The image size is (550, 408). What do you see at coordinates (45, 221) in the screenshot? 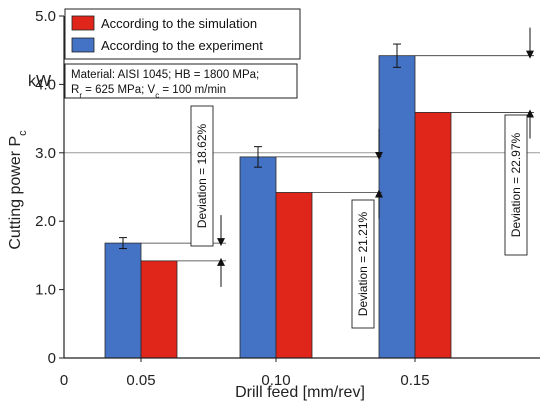
I see `y-tick-label: 2.0` at bounding box center [45, 221].